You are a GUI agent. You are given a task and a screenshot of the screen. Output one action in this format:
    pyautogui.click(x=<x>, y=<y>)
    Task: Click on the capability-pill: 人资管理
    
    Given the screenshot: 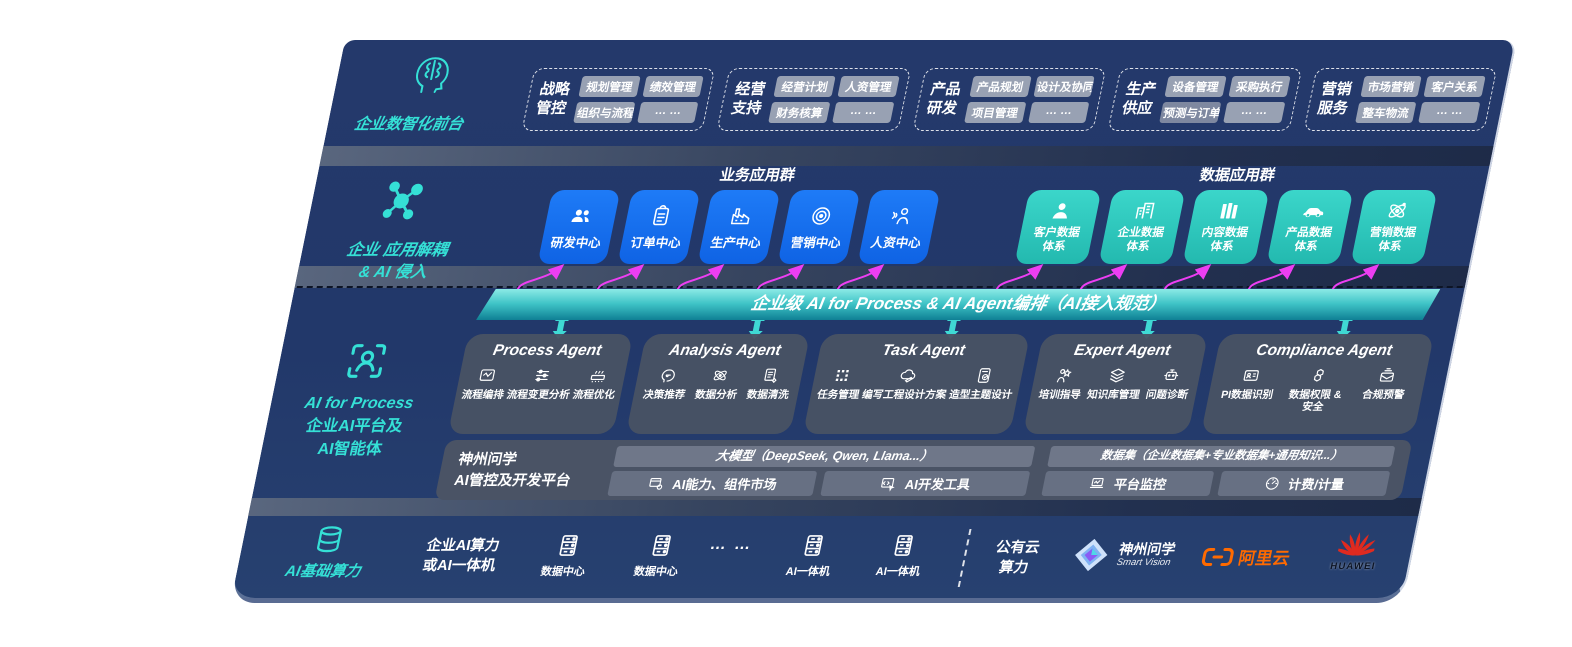 What is the action you would take?
    pyautogui.click(x=868, y=86)
    